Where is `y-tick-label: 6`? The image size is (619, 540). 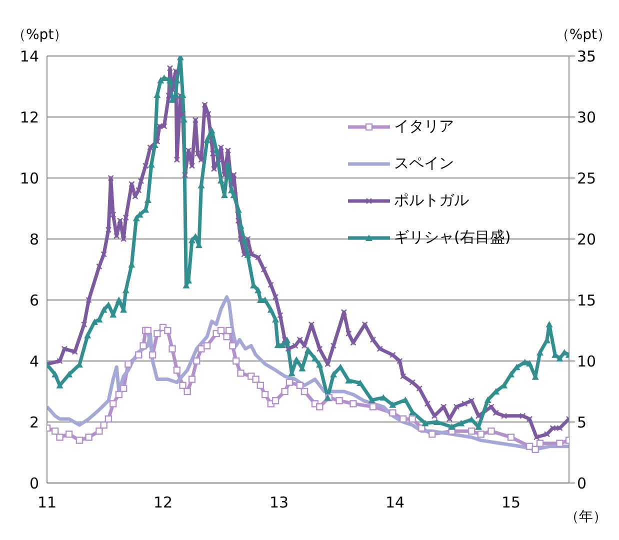
y-tick-label: 6 is located at coordinates (34, 300).